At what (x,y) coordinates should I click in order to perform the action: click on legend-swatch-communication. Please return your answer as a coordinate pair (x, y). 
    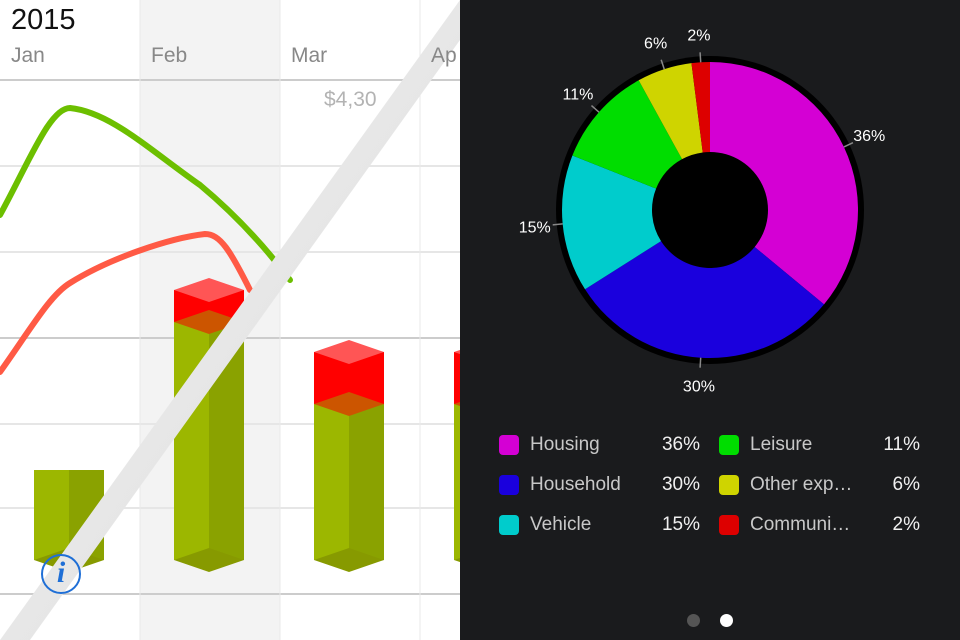
    Looking at the image, I should click on (729, 525).